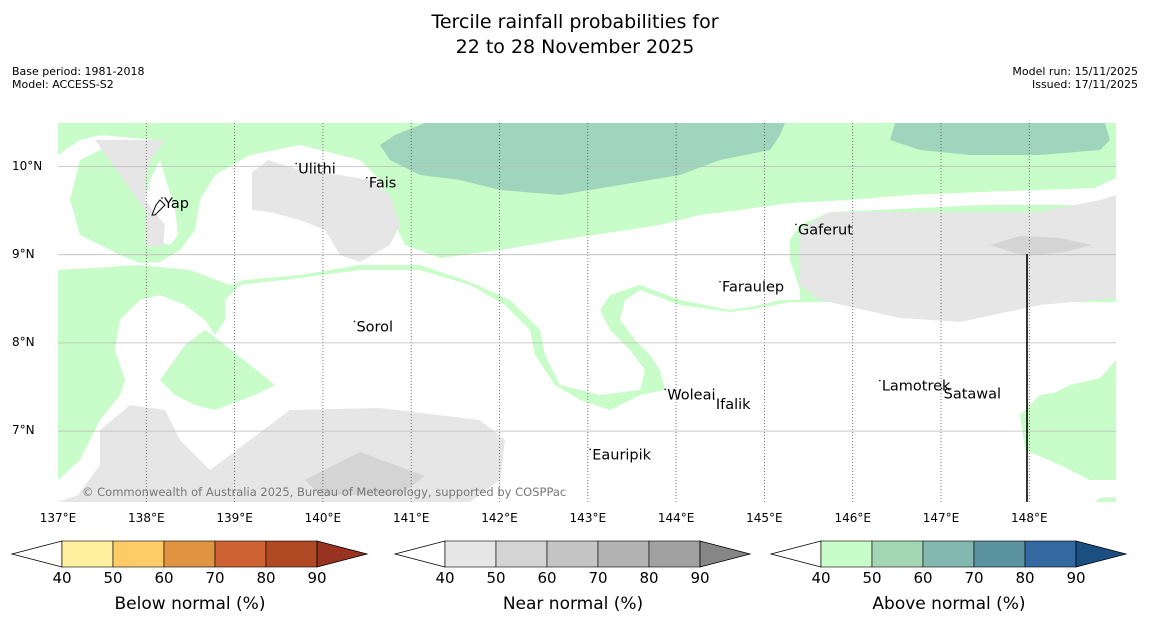 Image resolution: width=1150 pixels, height=644 pixels. I want to click on place-ifalik: Ifalik, so click(732, 405).